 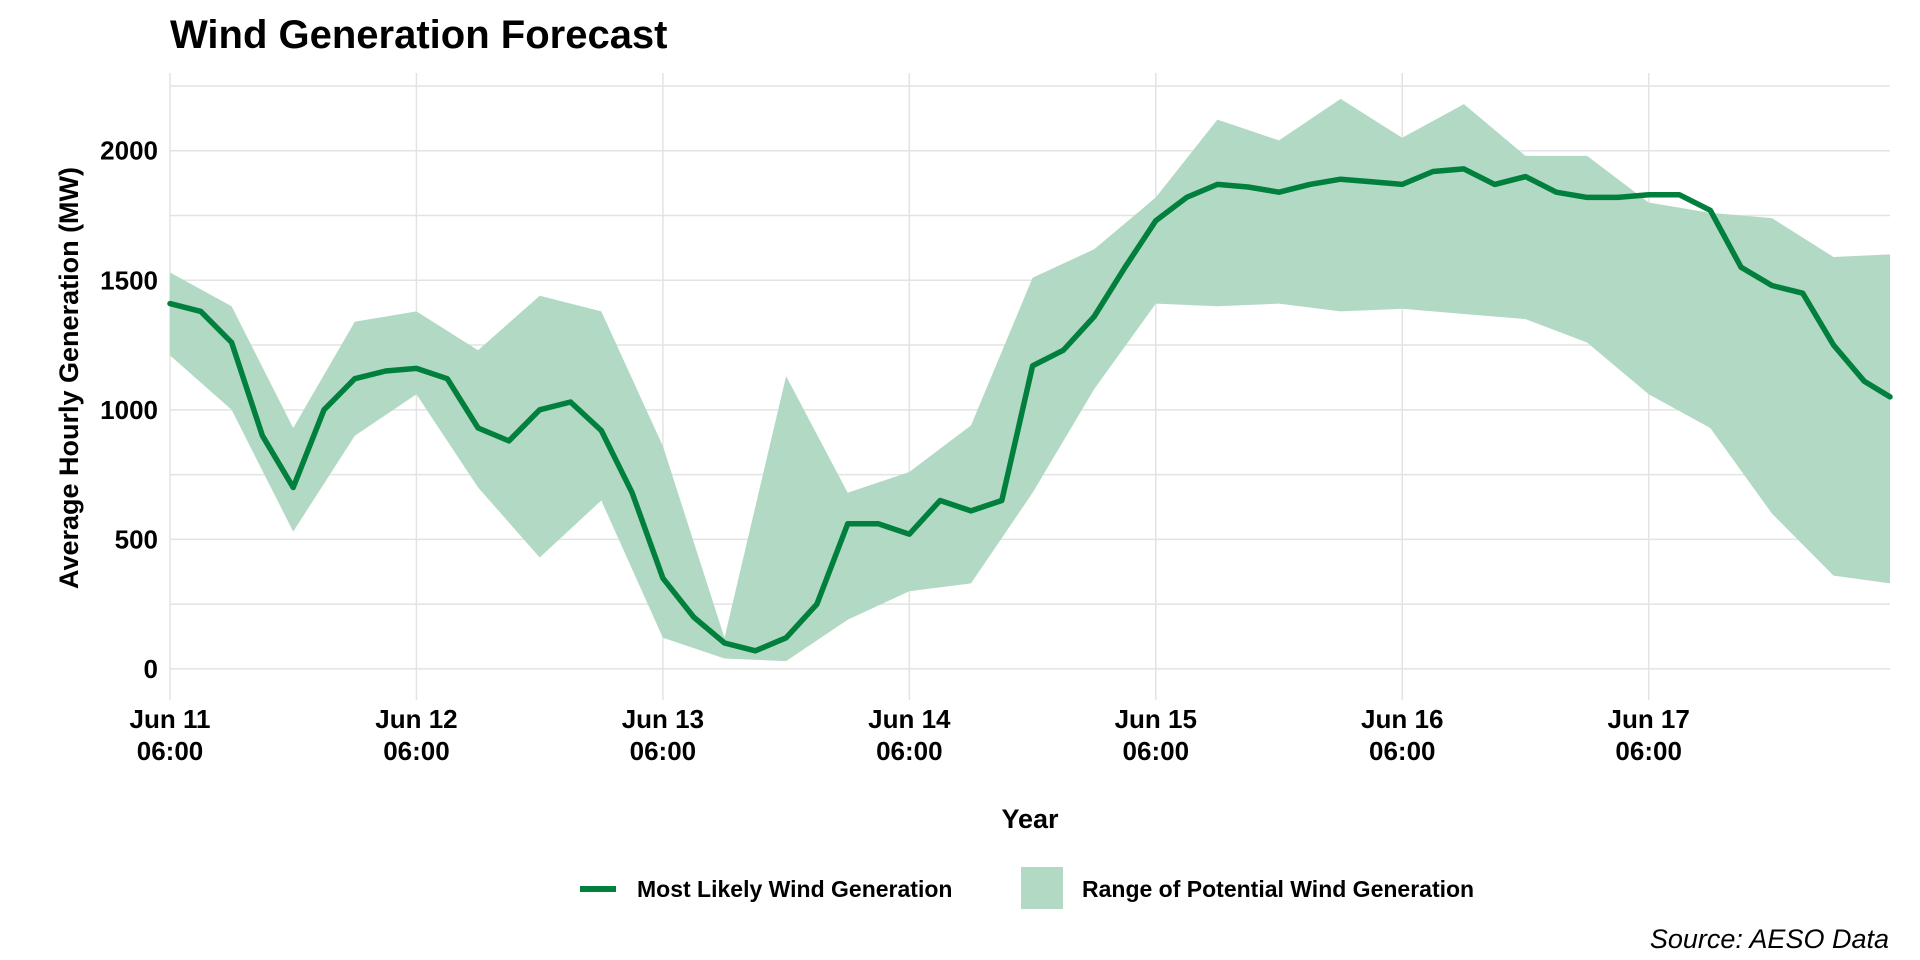 I want to click on x-tick-label: Jun 13 06:00, so click(x=663, y=735).